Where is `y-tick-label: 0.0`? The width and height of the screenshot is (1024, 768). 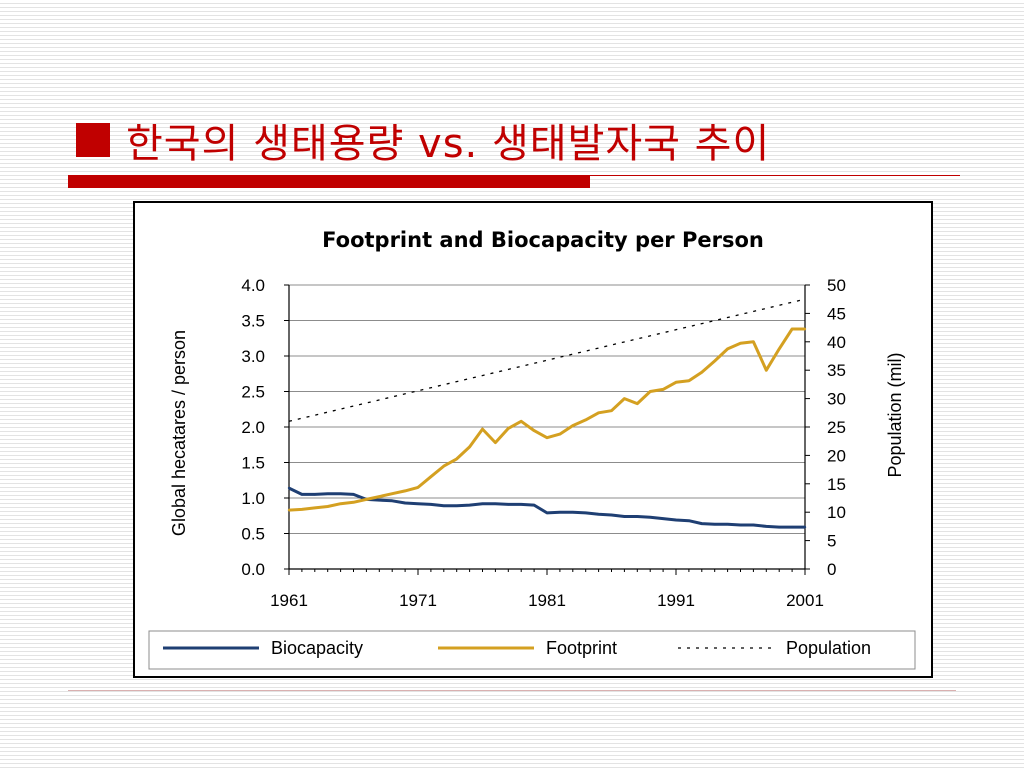 y-tick-label: 0.0 is located at coordinates (253, 569).